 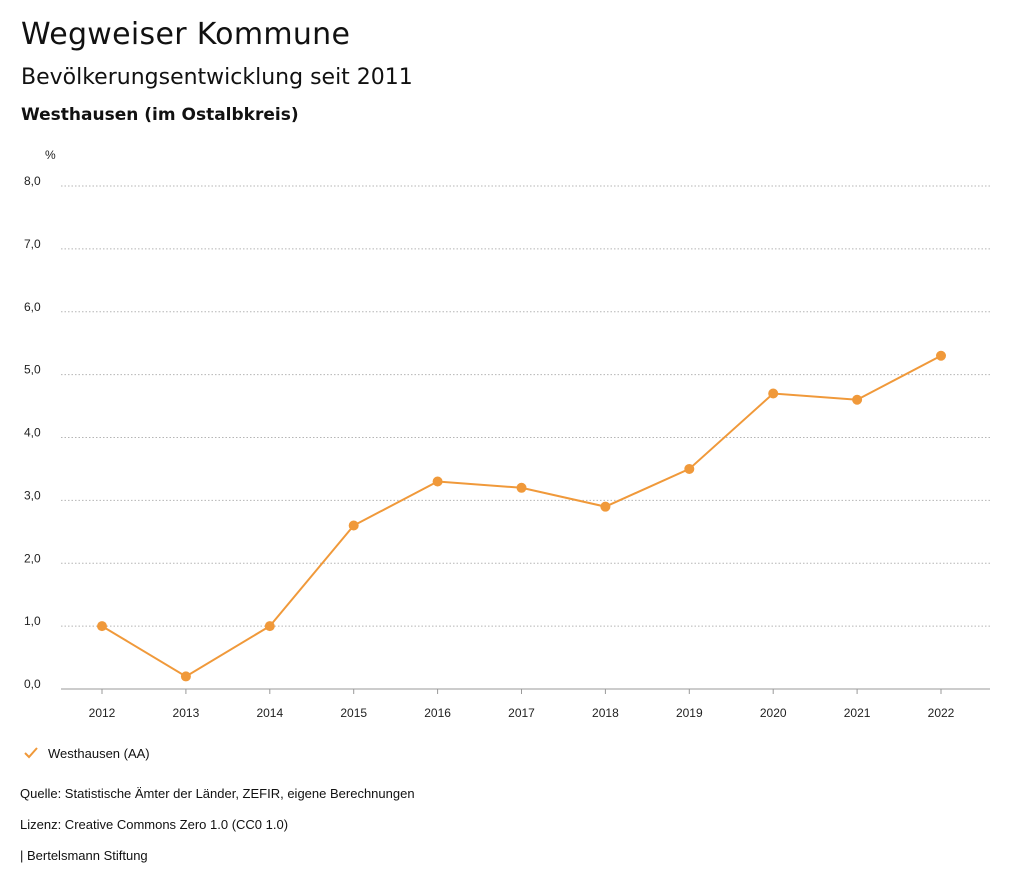 What do you see at coordinates (605, 506) in the screenshot?
I see `data-point-2018` at bounding box center [605, 506].